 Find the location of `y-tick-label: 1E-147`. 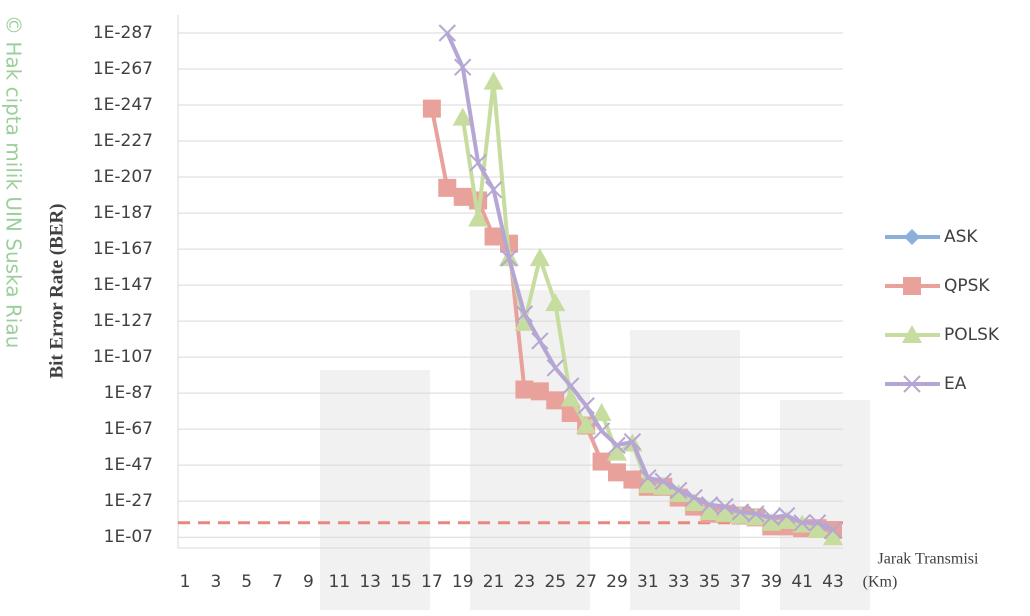

y-tick-label: 1E-147 is located at coordinates (123, 285).